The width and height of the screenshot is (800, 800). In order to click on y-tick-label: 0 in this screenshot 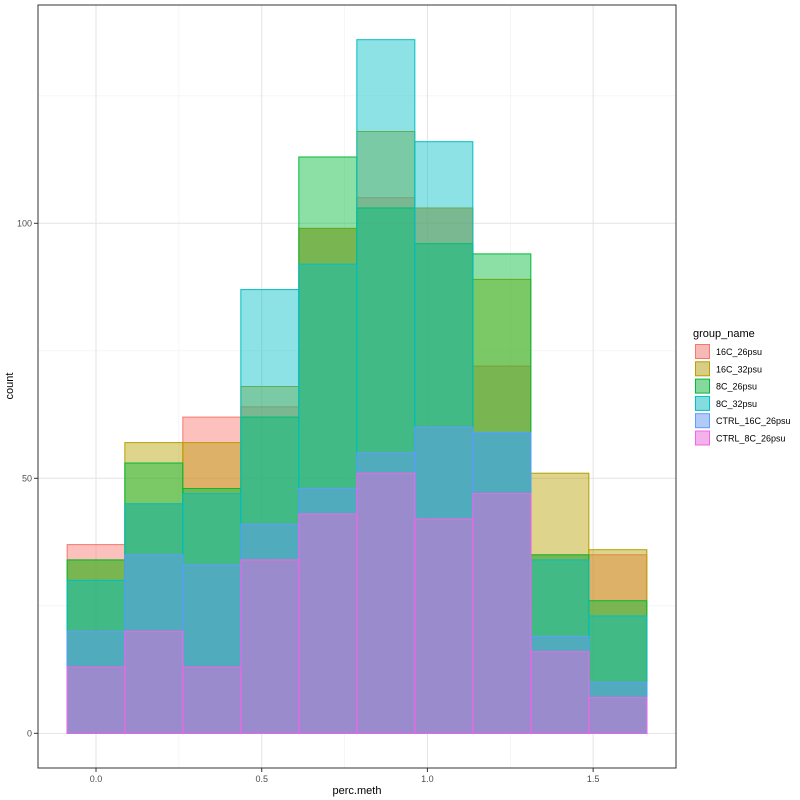, I will do `click(29, 733)`.